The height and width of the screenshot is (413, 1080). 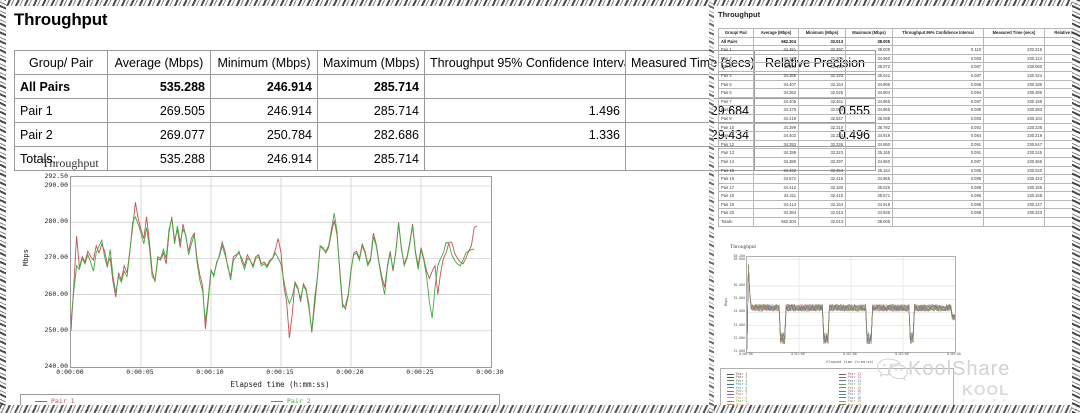 I want to click on y-tick-label: 292.50, so click(x=56, y=176).